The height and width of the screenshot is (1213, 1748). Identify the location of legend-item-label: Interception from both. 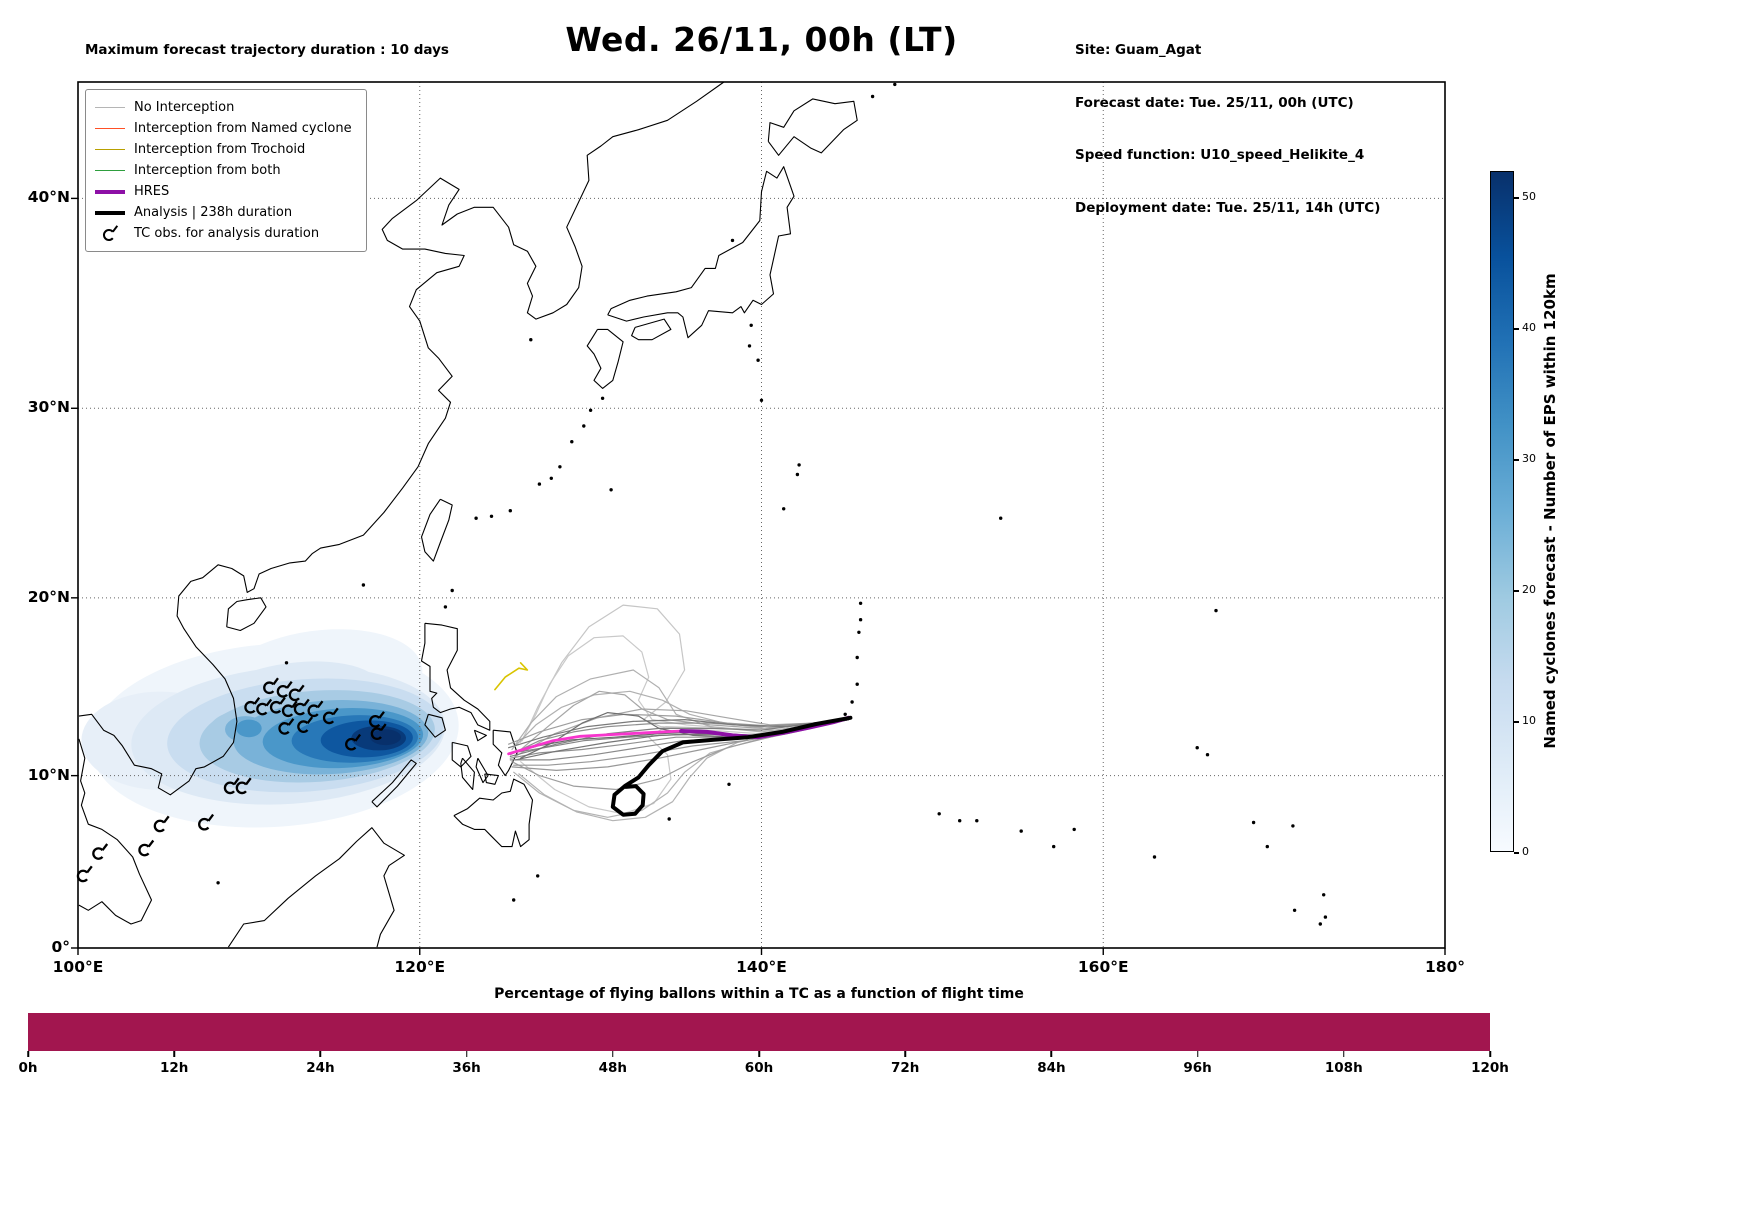
(207, 170).